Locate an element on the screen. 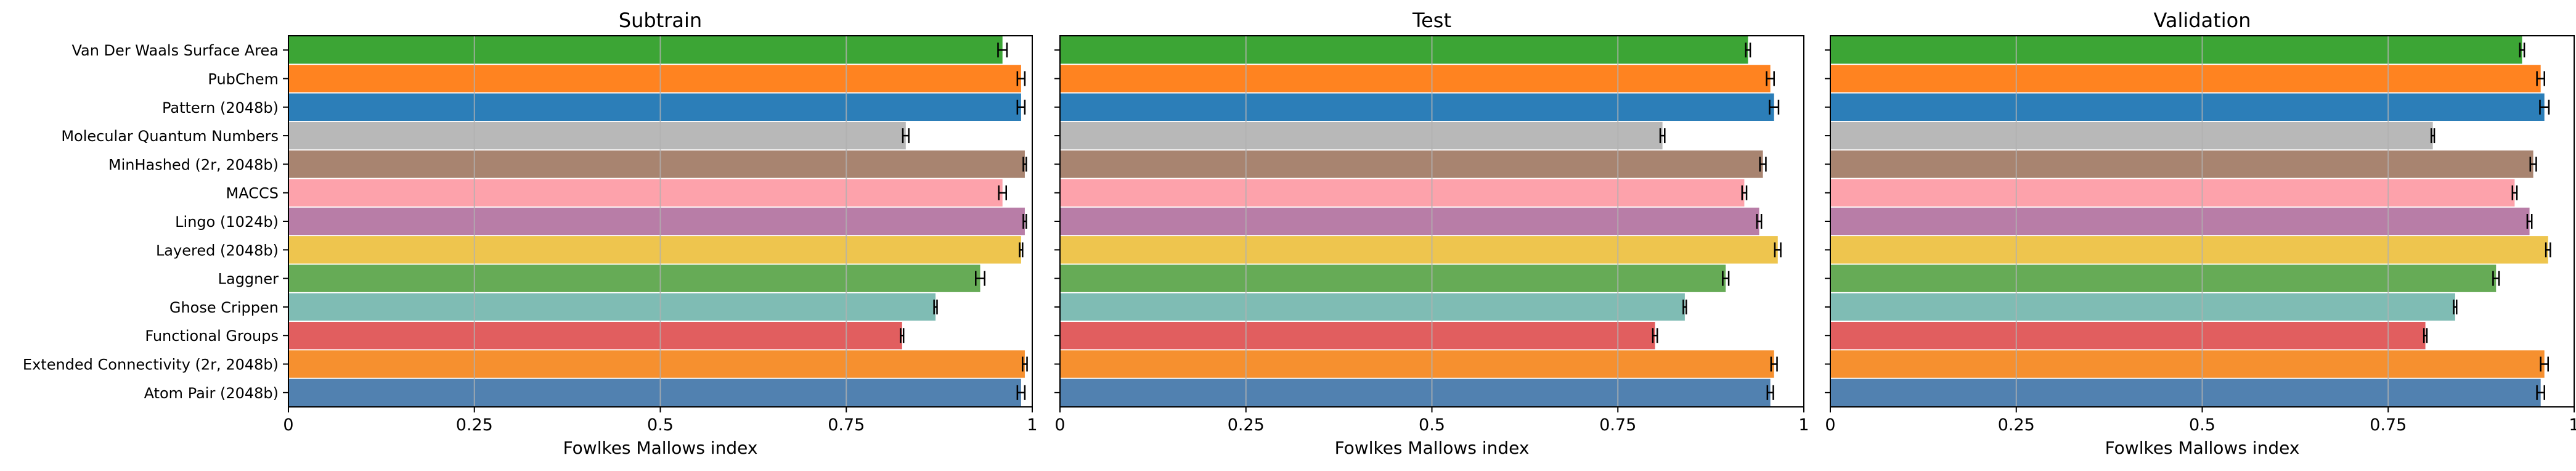 The width and height of the screenshot is (2576, 471). y-tick-label: PubChem is located at coordinates (244, 79).